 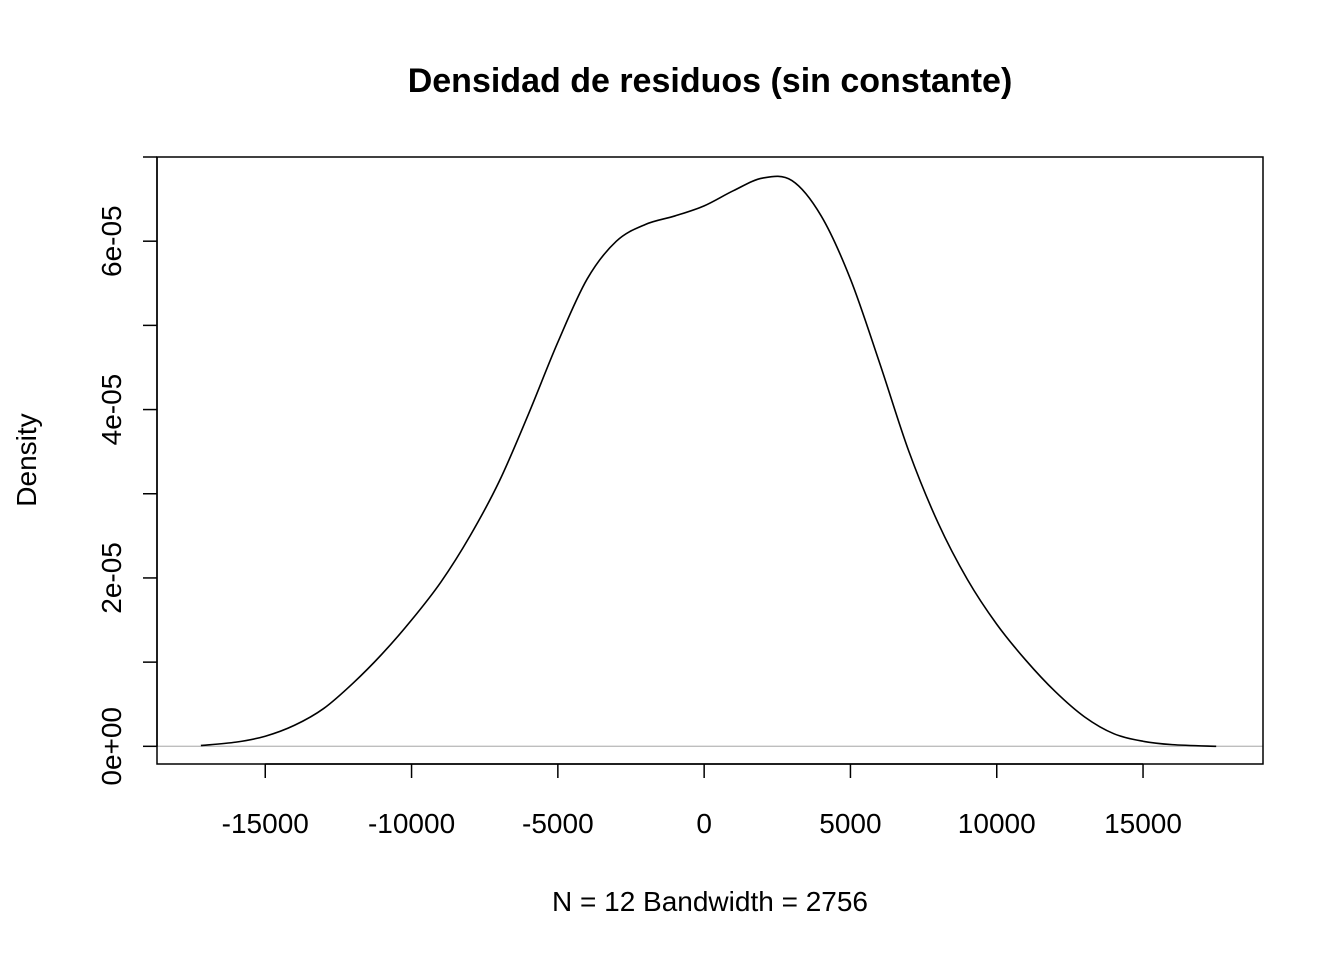 What do you see at coordinates (111, 578) in the screenshot?
I see `y-tick-label: 2e-05` at bounding box center [111, 578].